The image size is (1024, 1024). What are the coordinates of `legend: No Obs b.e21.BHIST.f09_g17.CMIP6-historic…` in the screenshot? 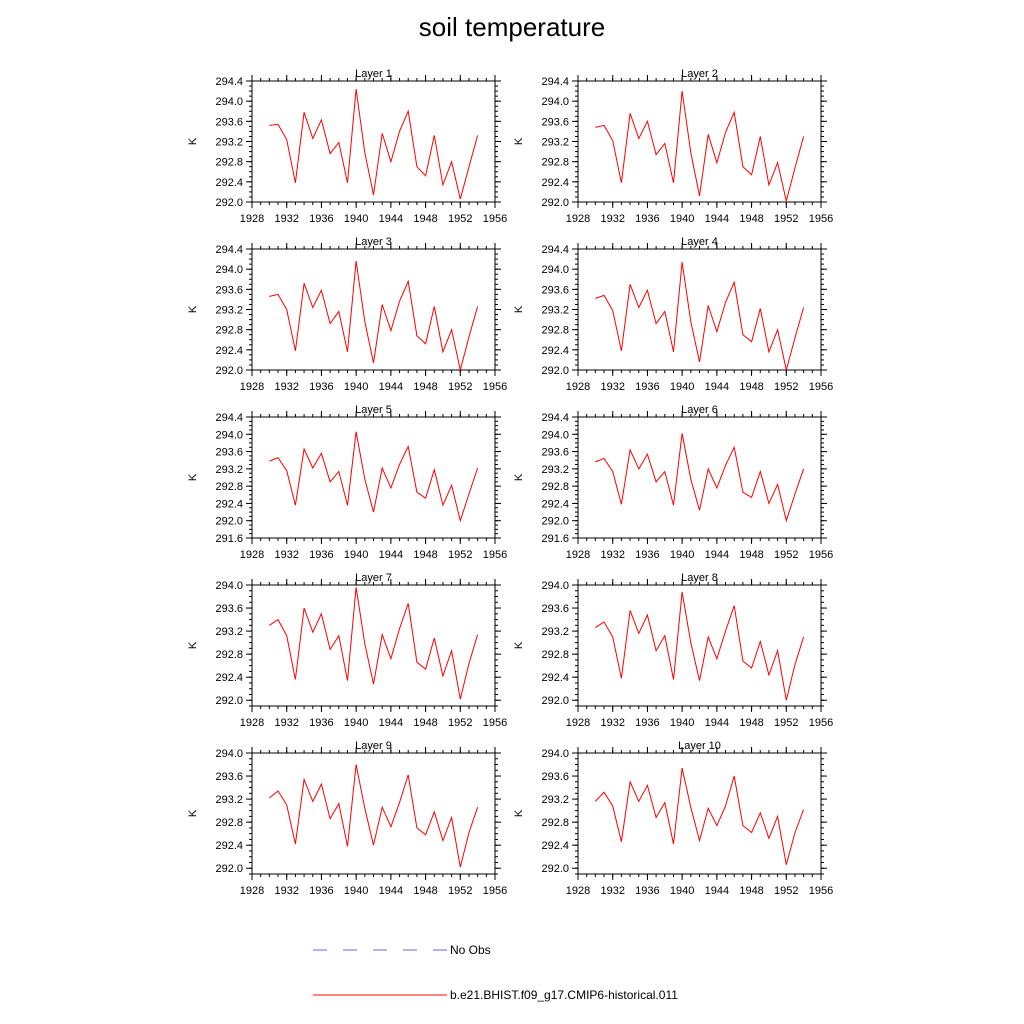 It's located at (495, 972).